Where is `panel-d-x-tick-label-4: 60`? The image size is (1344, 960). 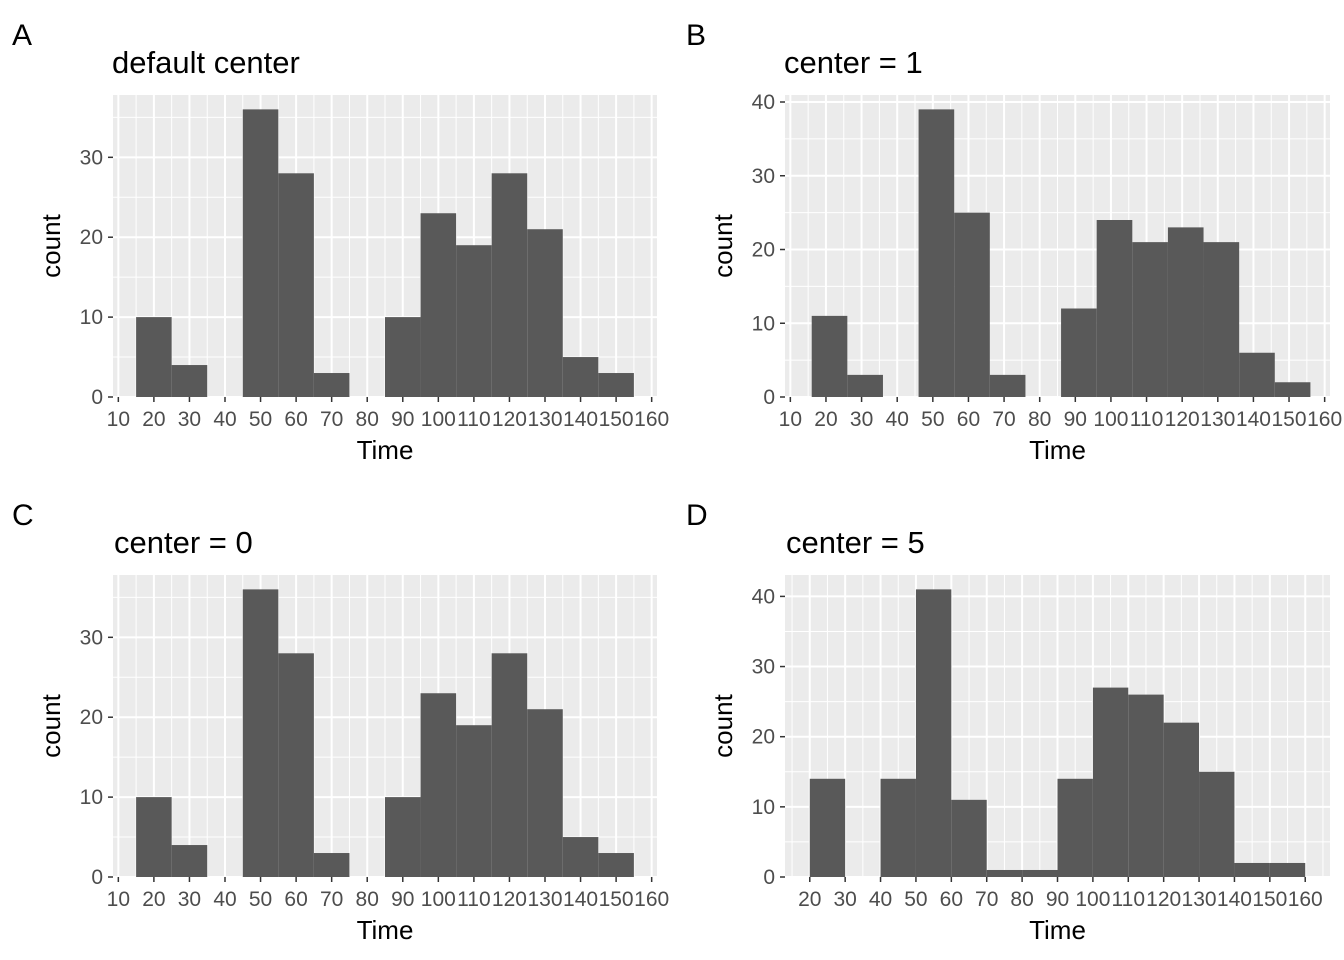
panel-d-x-tick-label-4: 60 is located at coordinates (951, 899).